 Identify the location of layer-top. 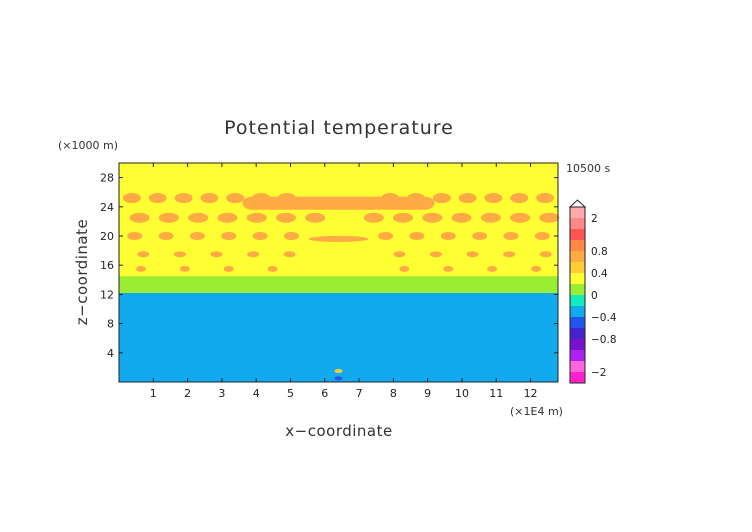
(338, 168).